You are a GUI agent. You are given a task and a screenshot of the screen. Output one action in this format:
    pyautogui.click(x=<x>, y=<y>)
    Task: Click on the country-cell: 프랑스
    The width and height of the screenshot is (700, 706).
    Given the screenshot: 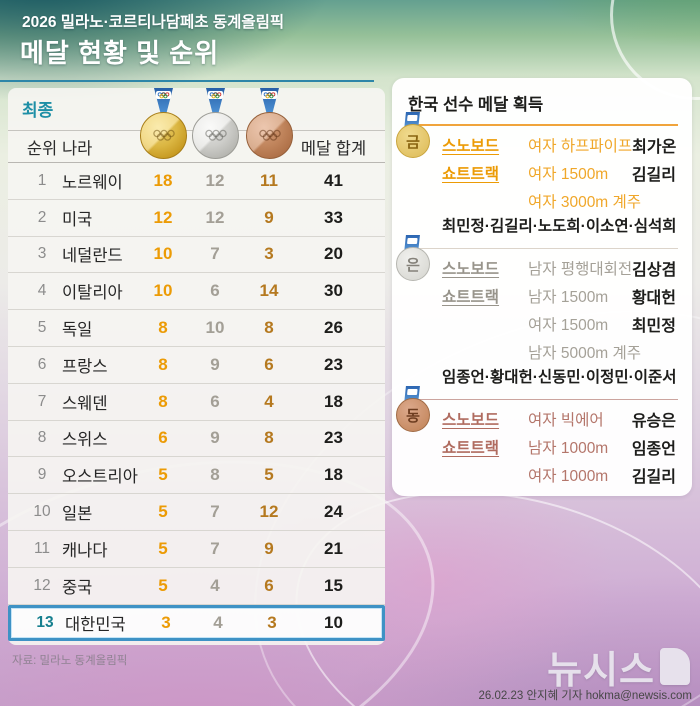 What is the action you would take?
    pyautogui.click(x=85, y=366)
    